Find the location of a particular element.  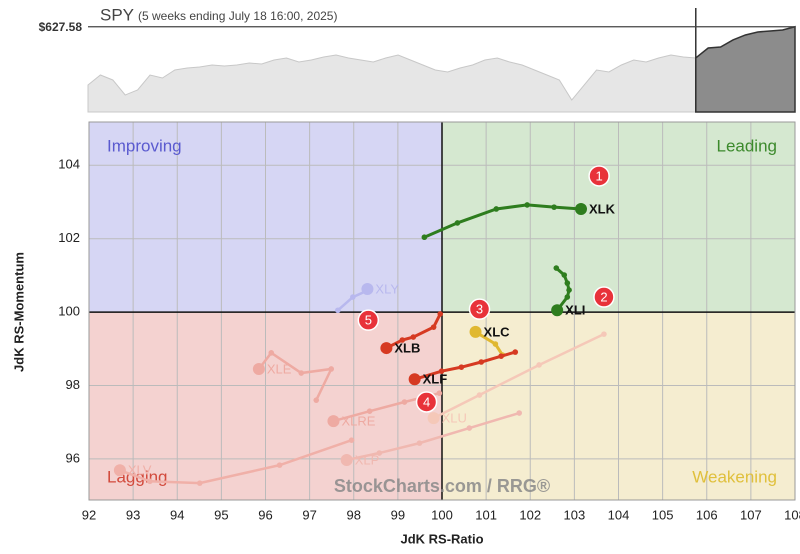

y-tick-label: 98 is located at coordinates (73, 384).